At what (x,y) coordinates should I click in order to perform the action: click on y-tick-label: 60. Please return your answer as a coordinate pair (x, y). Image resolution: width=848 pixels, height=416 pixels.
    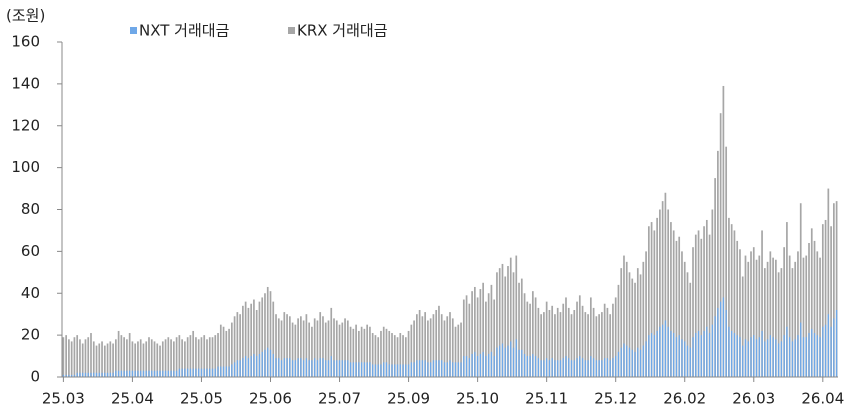
    Looking at the image, I should click on (30, 251).